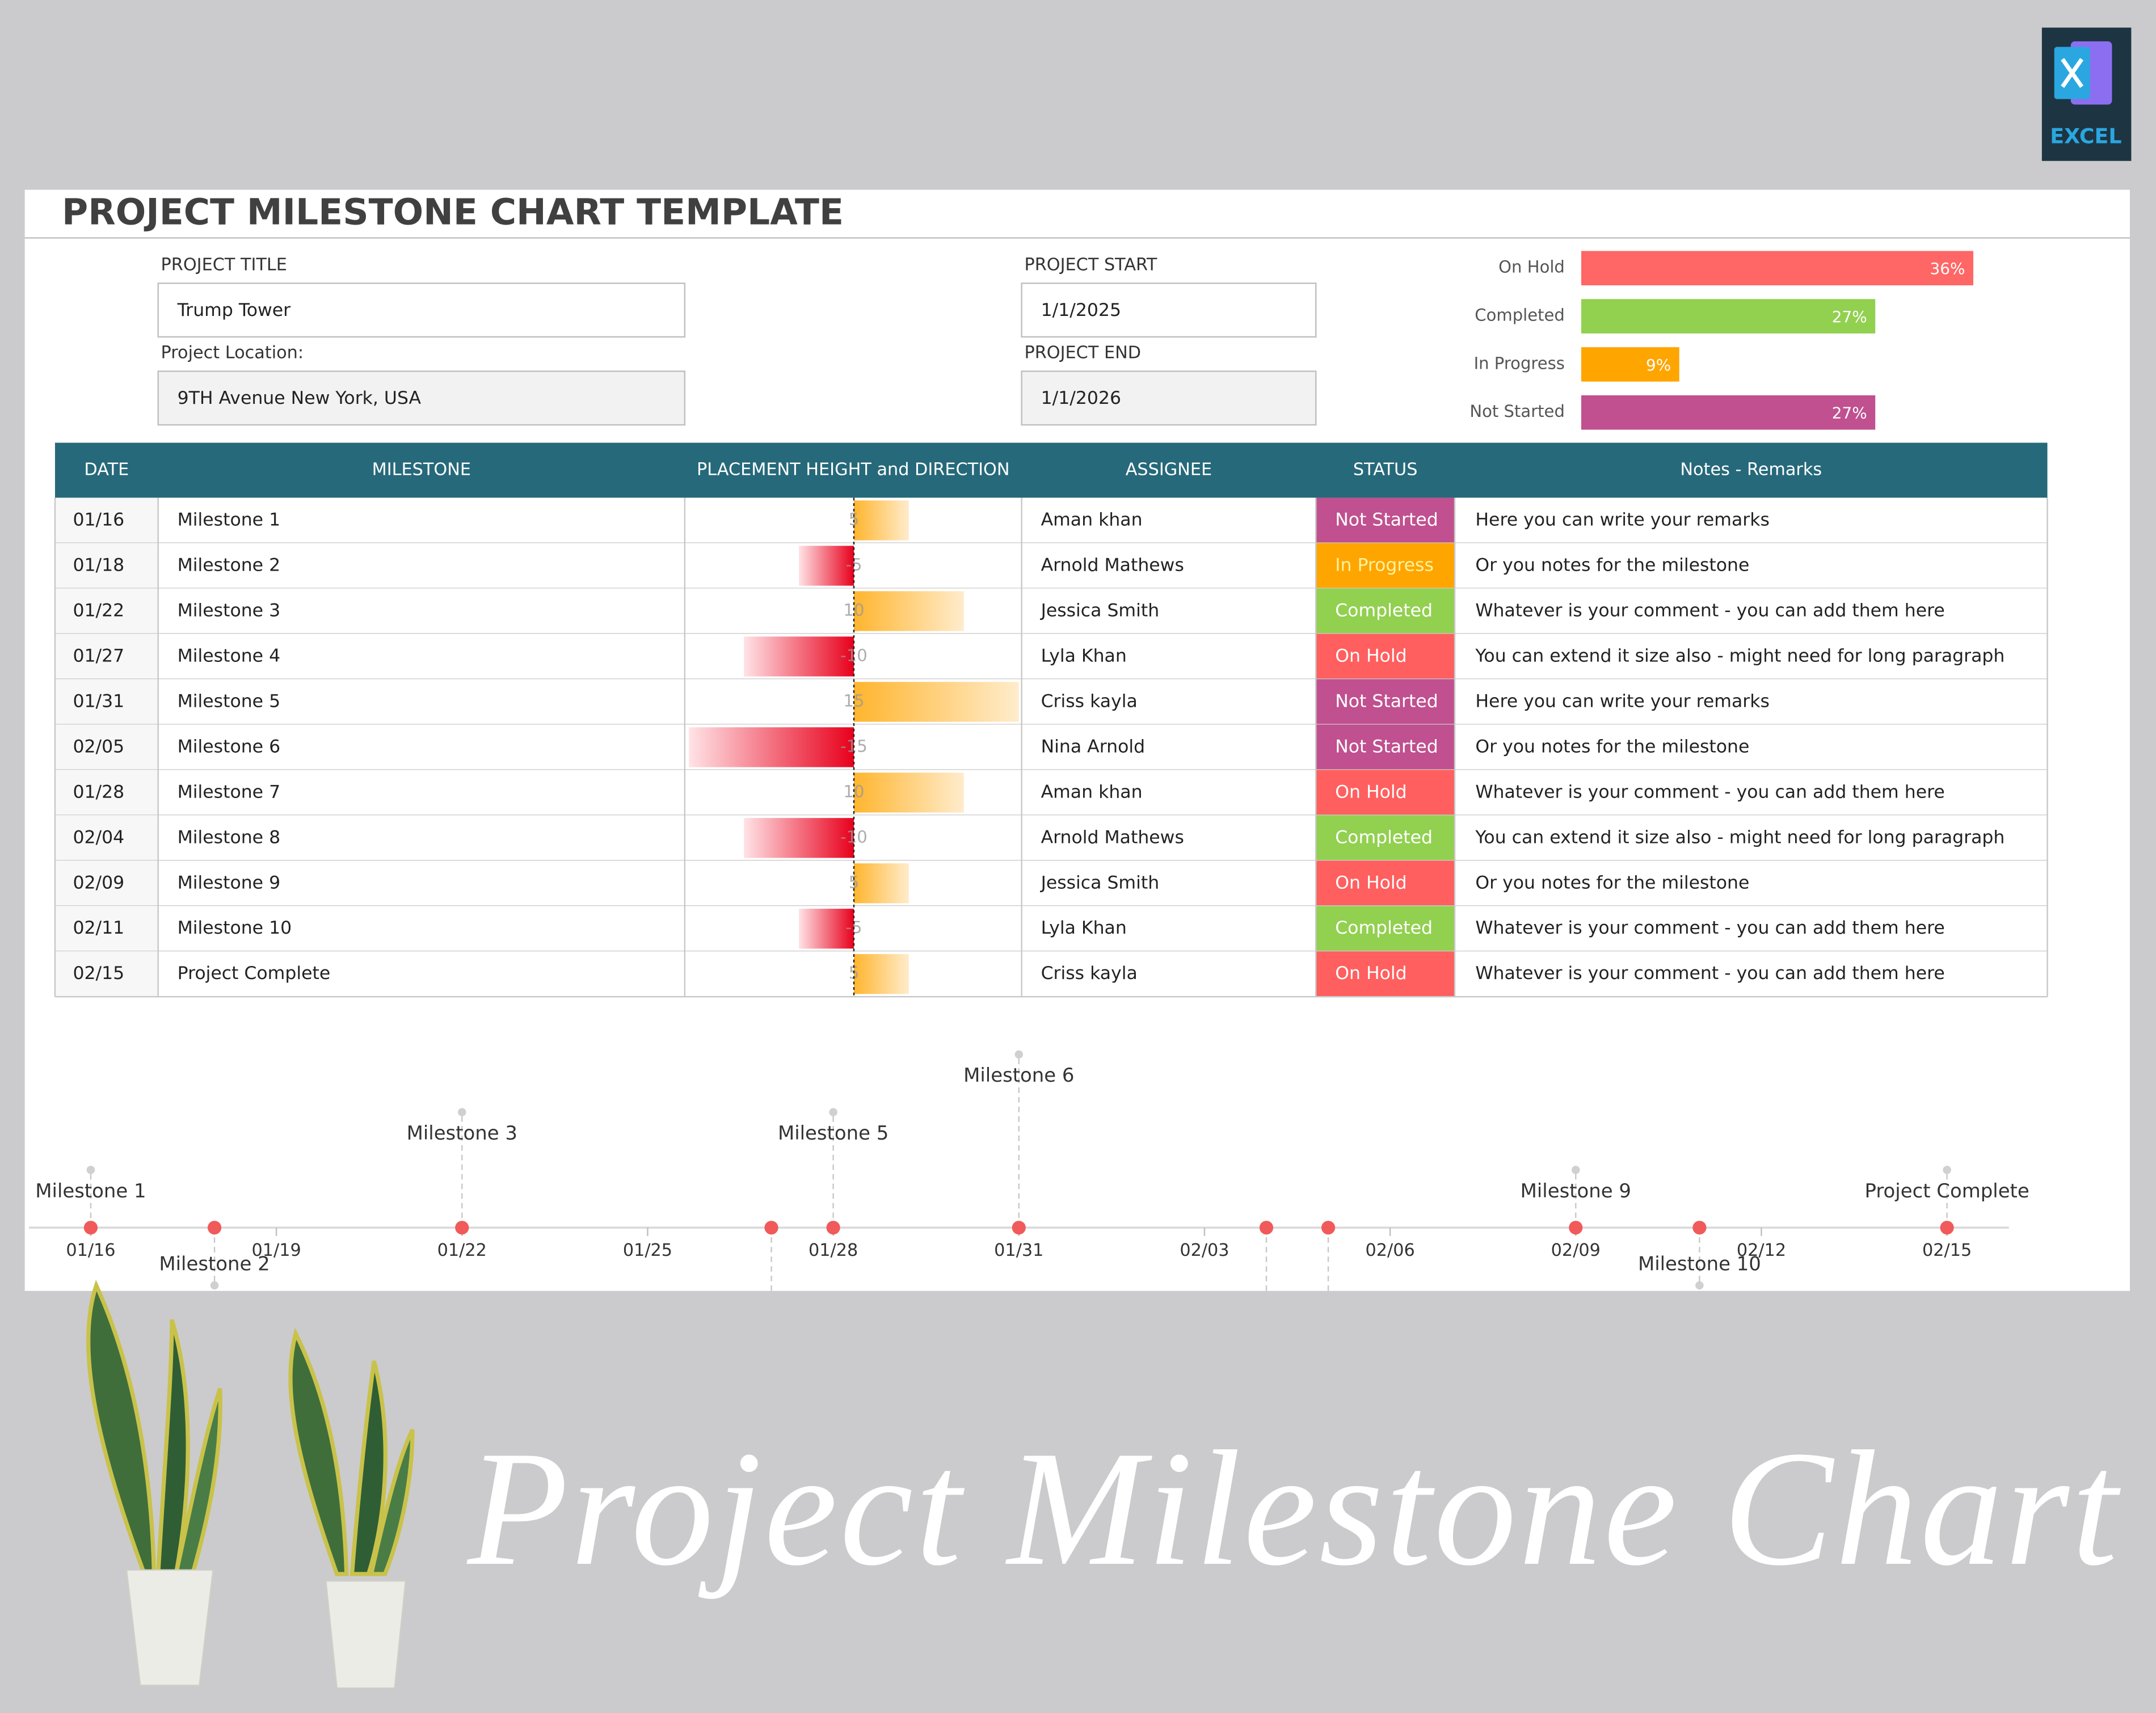 The width and height of the screenshot is (2156, 1713). I want to click on milestone-label: Milestone 6, so click(1019, 1075).